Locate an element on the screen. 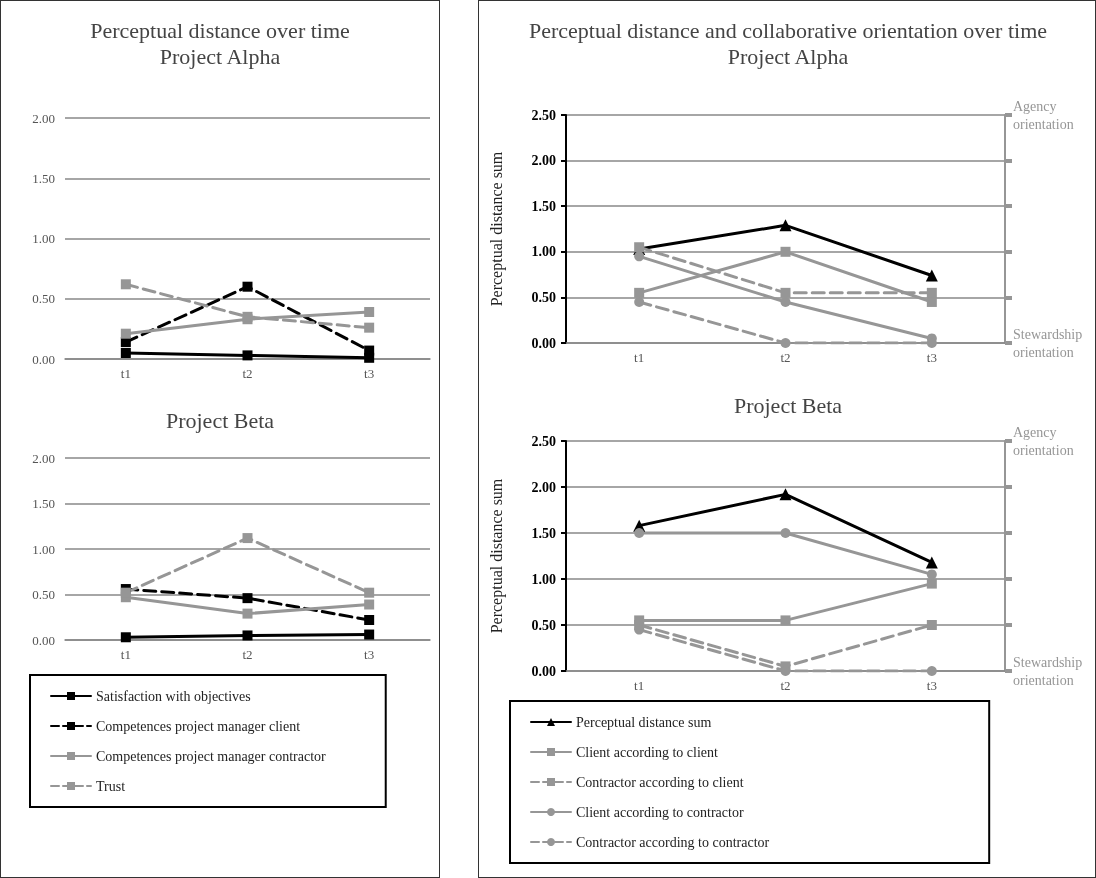 This screenshot has width=1096, height=878. legend-label: Satisfaction with objectives is located at coordinates (173, 696).